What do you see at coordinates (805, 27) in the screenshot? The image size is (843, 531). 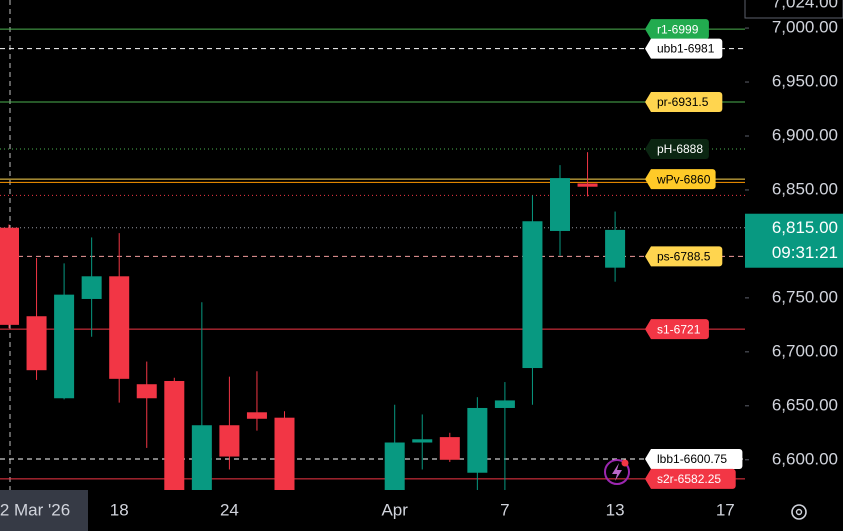 I see `y-tick-label: 7,000.00` at bounding box center [805, 27].